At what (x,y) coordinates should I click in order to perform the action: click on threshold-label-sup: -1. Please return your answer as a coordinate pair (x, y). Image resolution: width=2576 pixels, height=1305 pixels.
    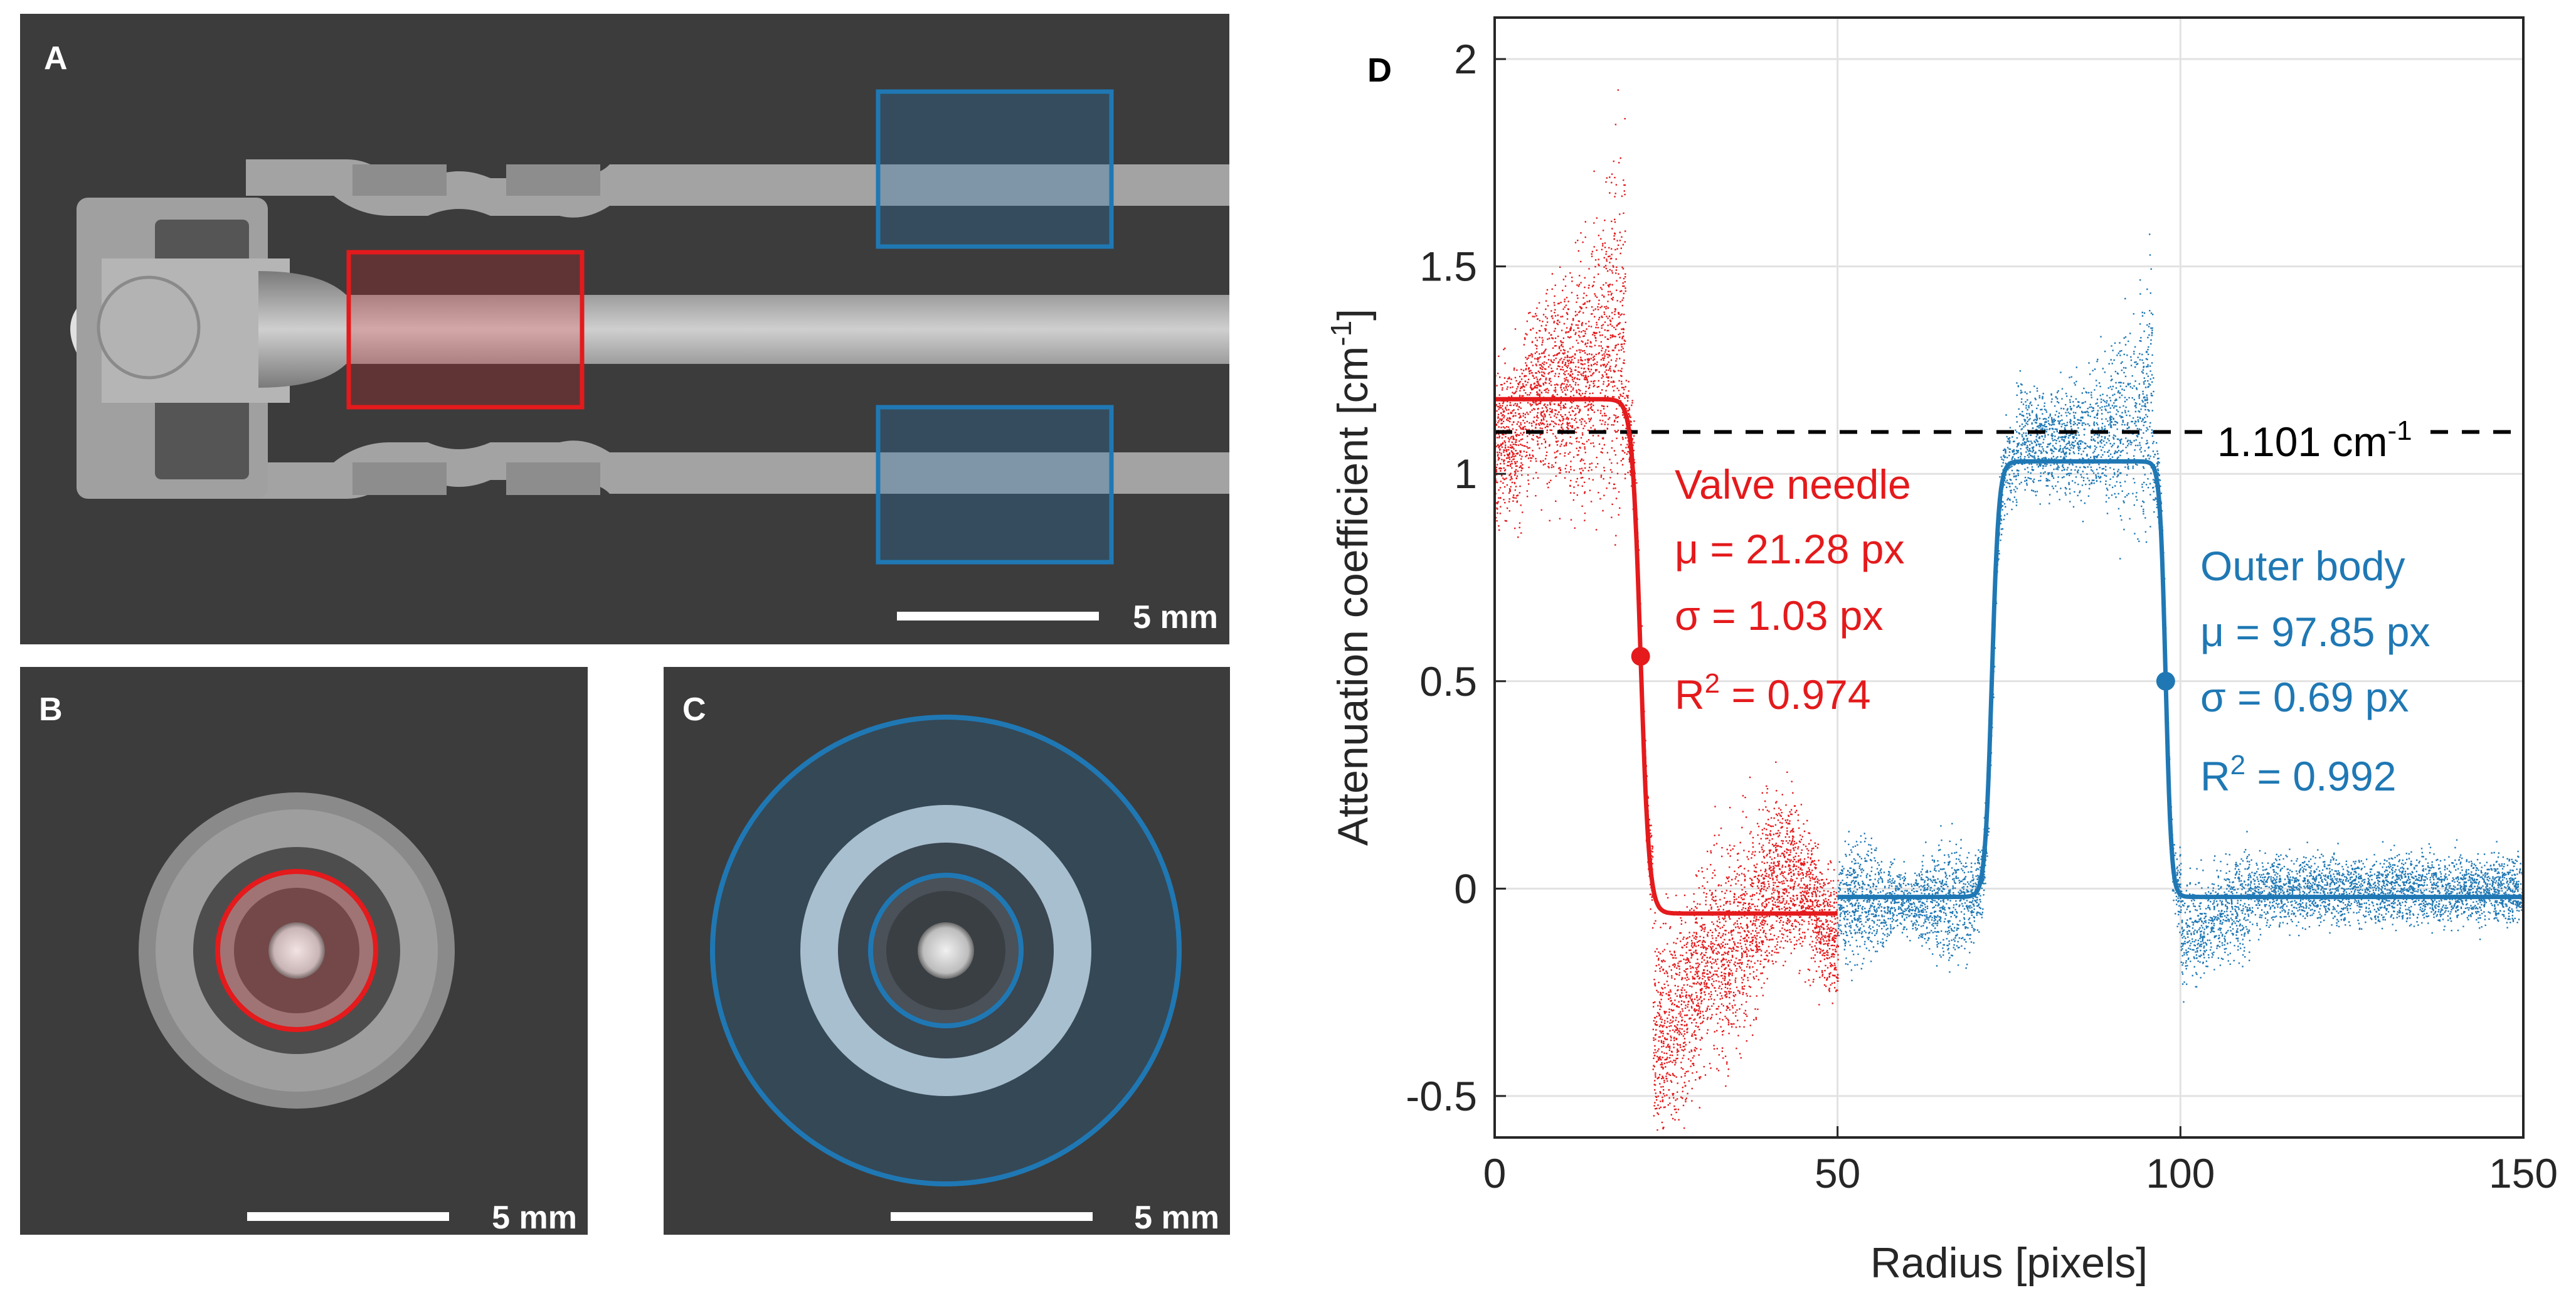
    Looking at the image, I should click on (2399, 430).